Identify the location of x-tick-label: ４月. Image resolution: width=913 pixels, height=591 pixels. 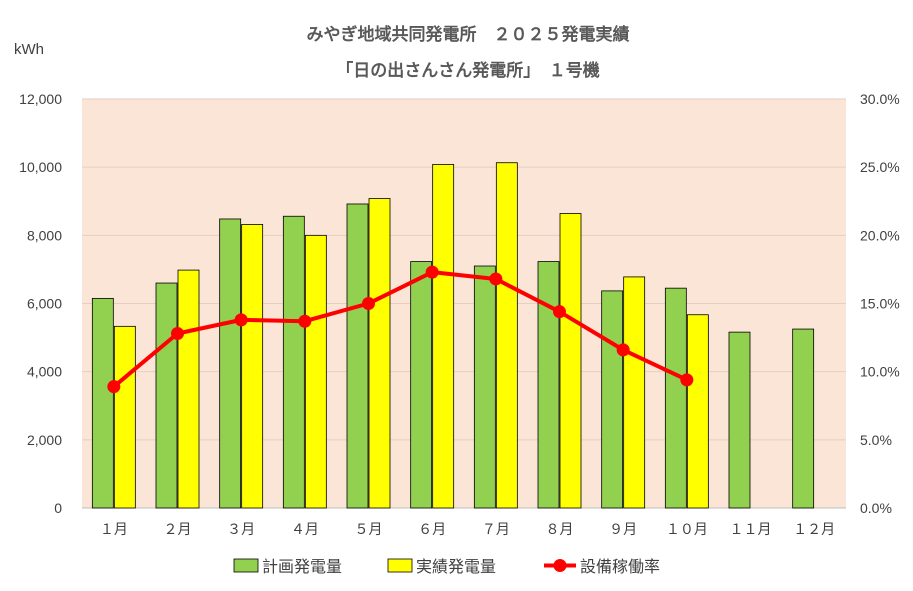
(305, 530).